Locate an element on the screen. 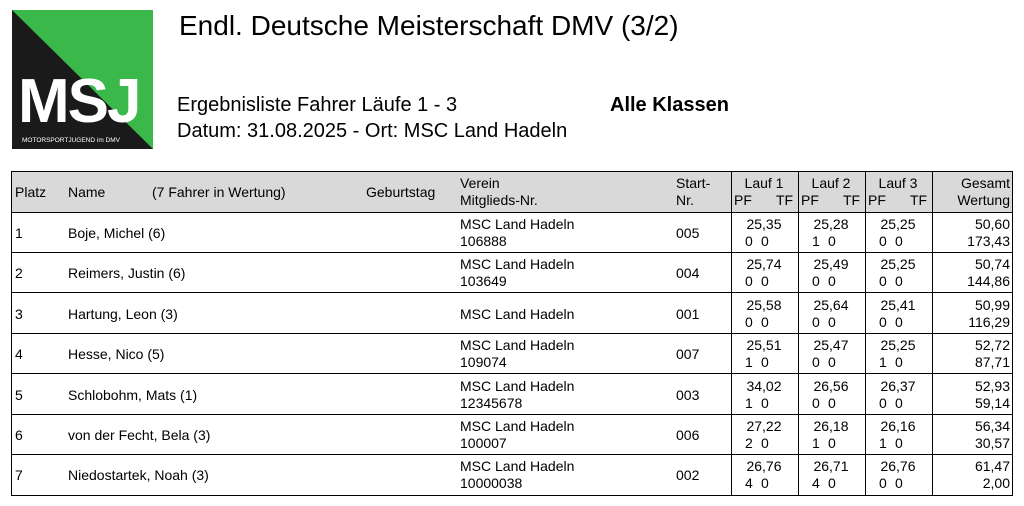 The height and width of the screenshot is (506, 1024). cell-lauf1-pf: 0 is located at coordinates (749, 281).